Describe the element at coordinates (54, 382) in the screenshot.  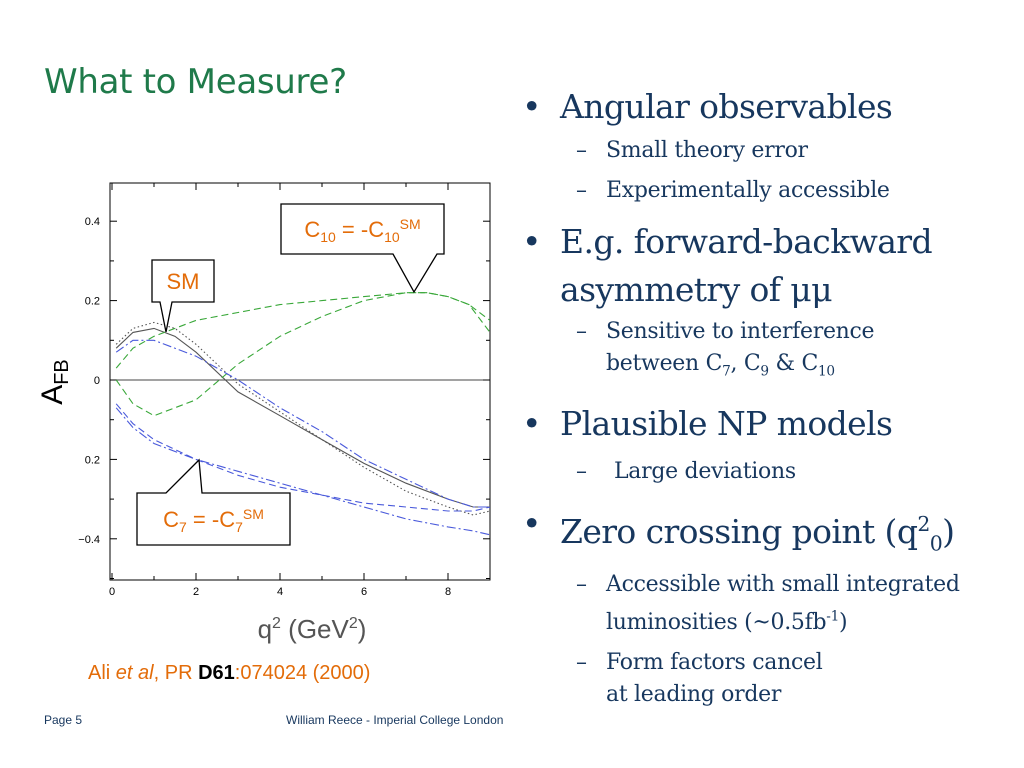
I see `y-axis-label: AFB` at that location.